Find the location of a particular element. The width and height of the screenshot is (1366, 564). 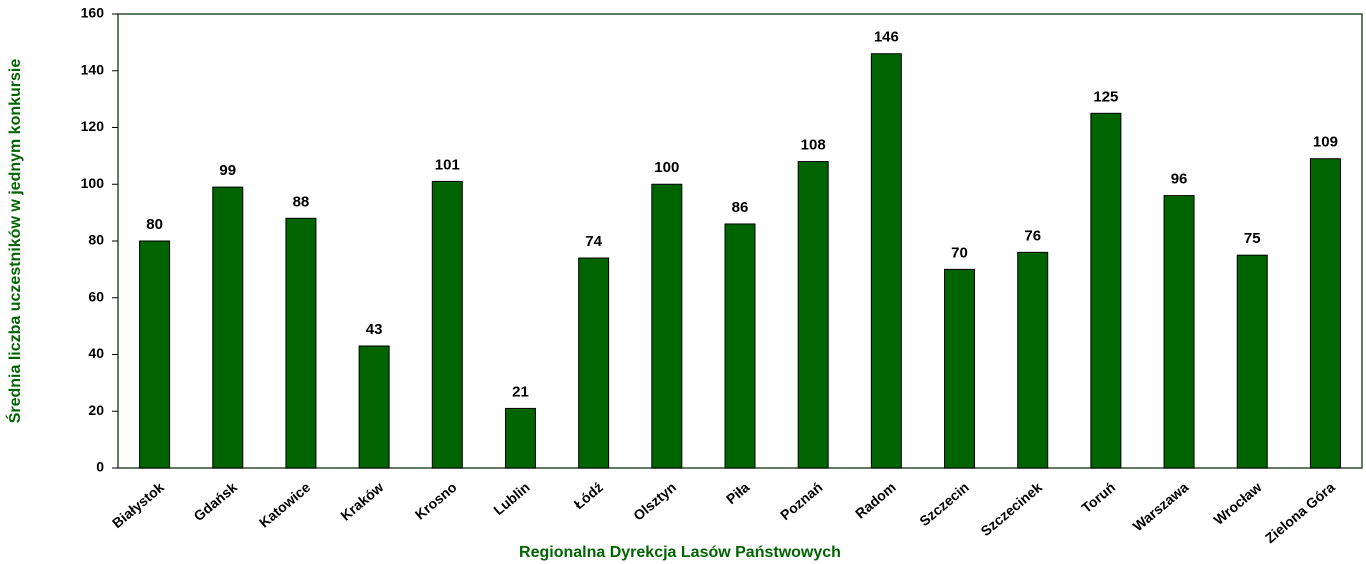

x-tick-label: Zielona Góra is located at coordinates (1300, 512).